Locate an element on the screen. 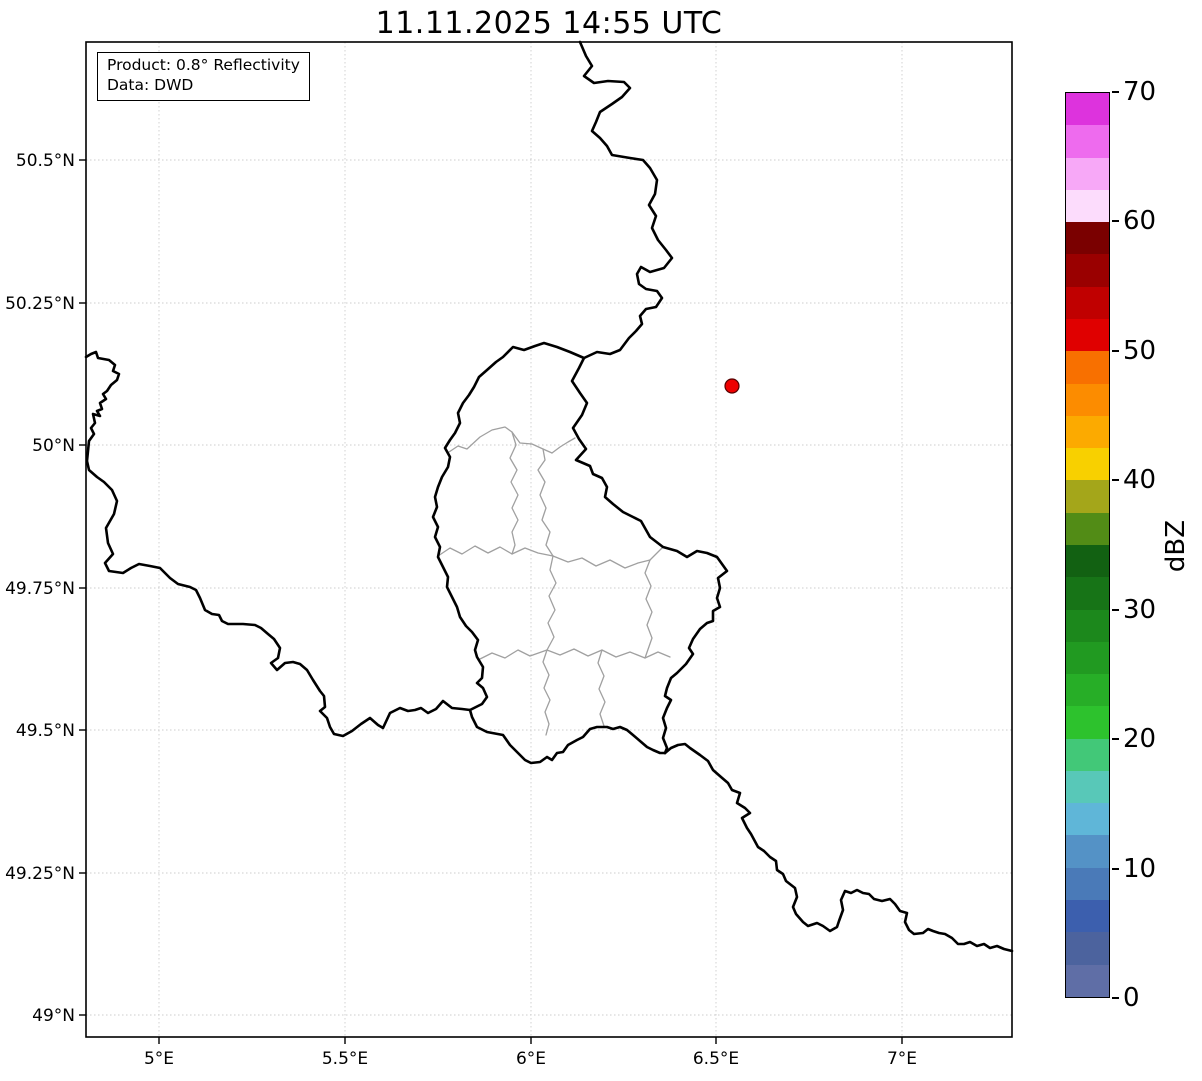 The width and height of the screenshot is (1202, 1081). lon-tick-label: 7°E is located at coordinates (902, 1059).